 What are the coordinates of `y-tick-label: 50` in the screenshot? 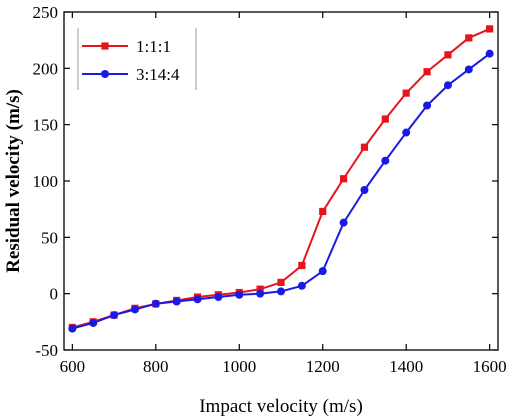 It's located at (49, 237).